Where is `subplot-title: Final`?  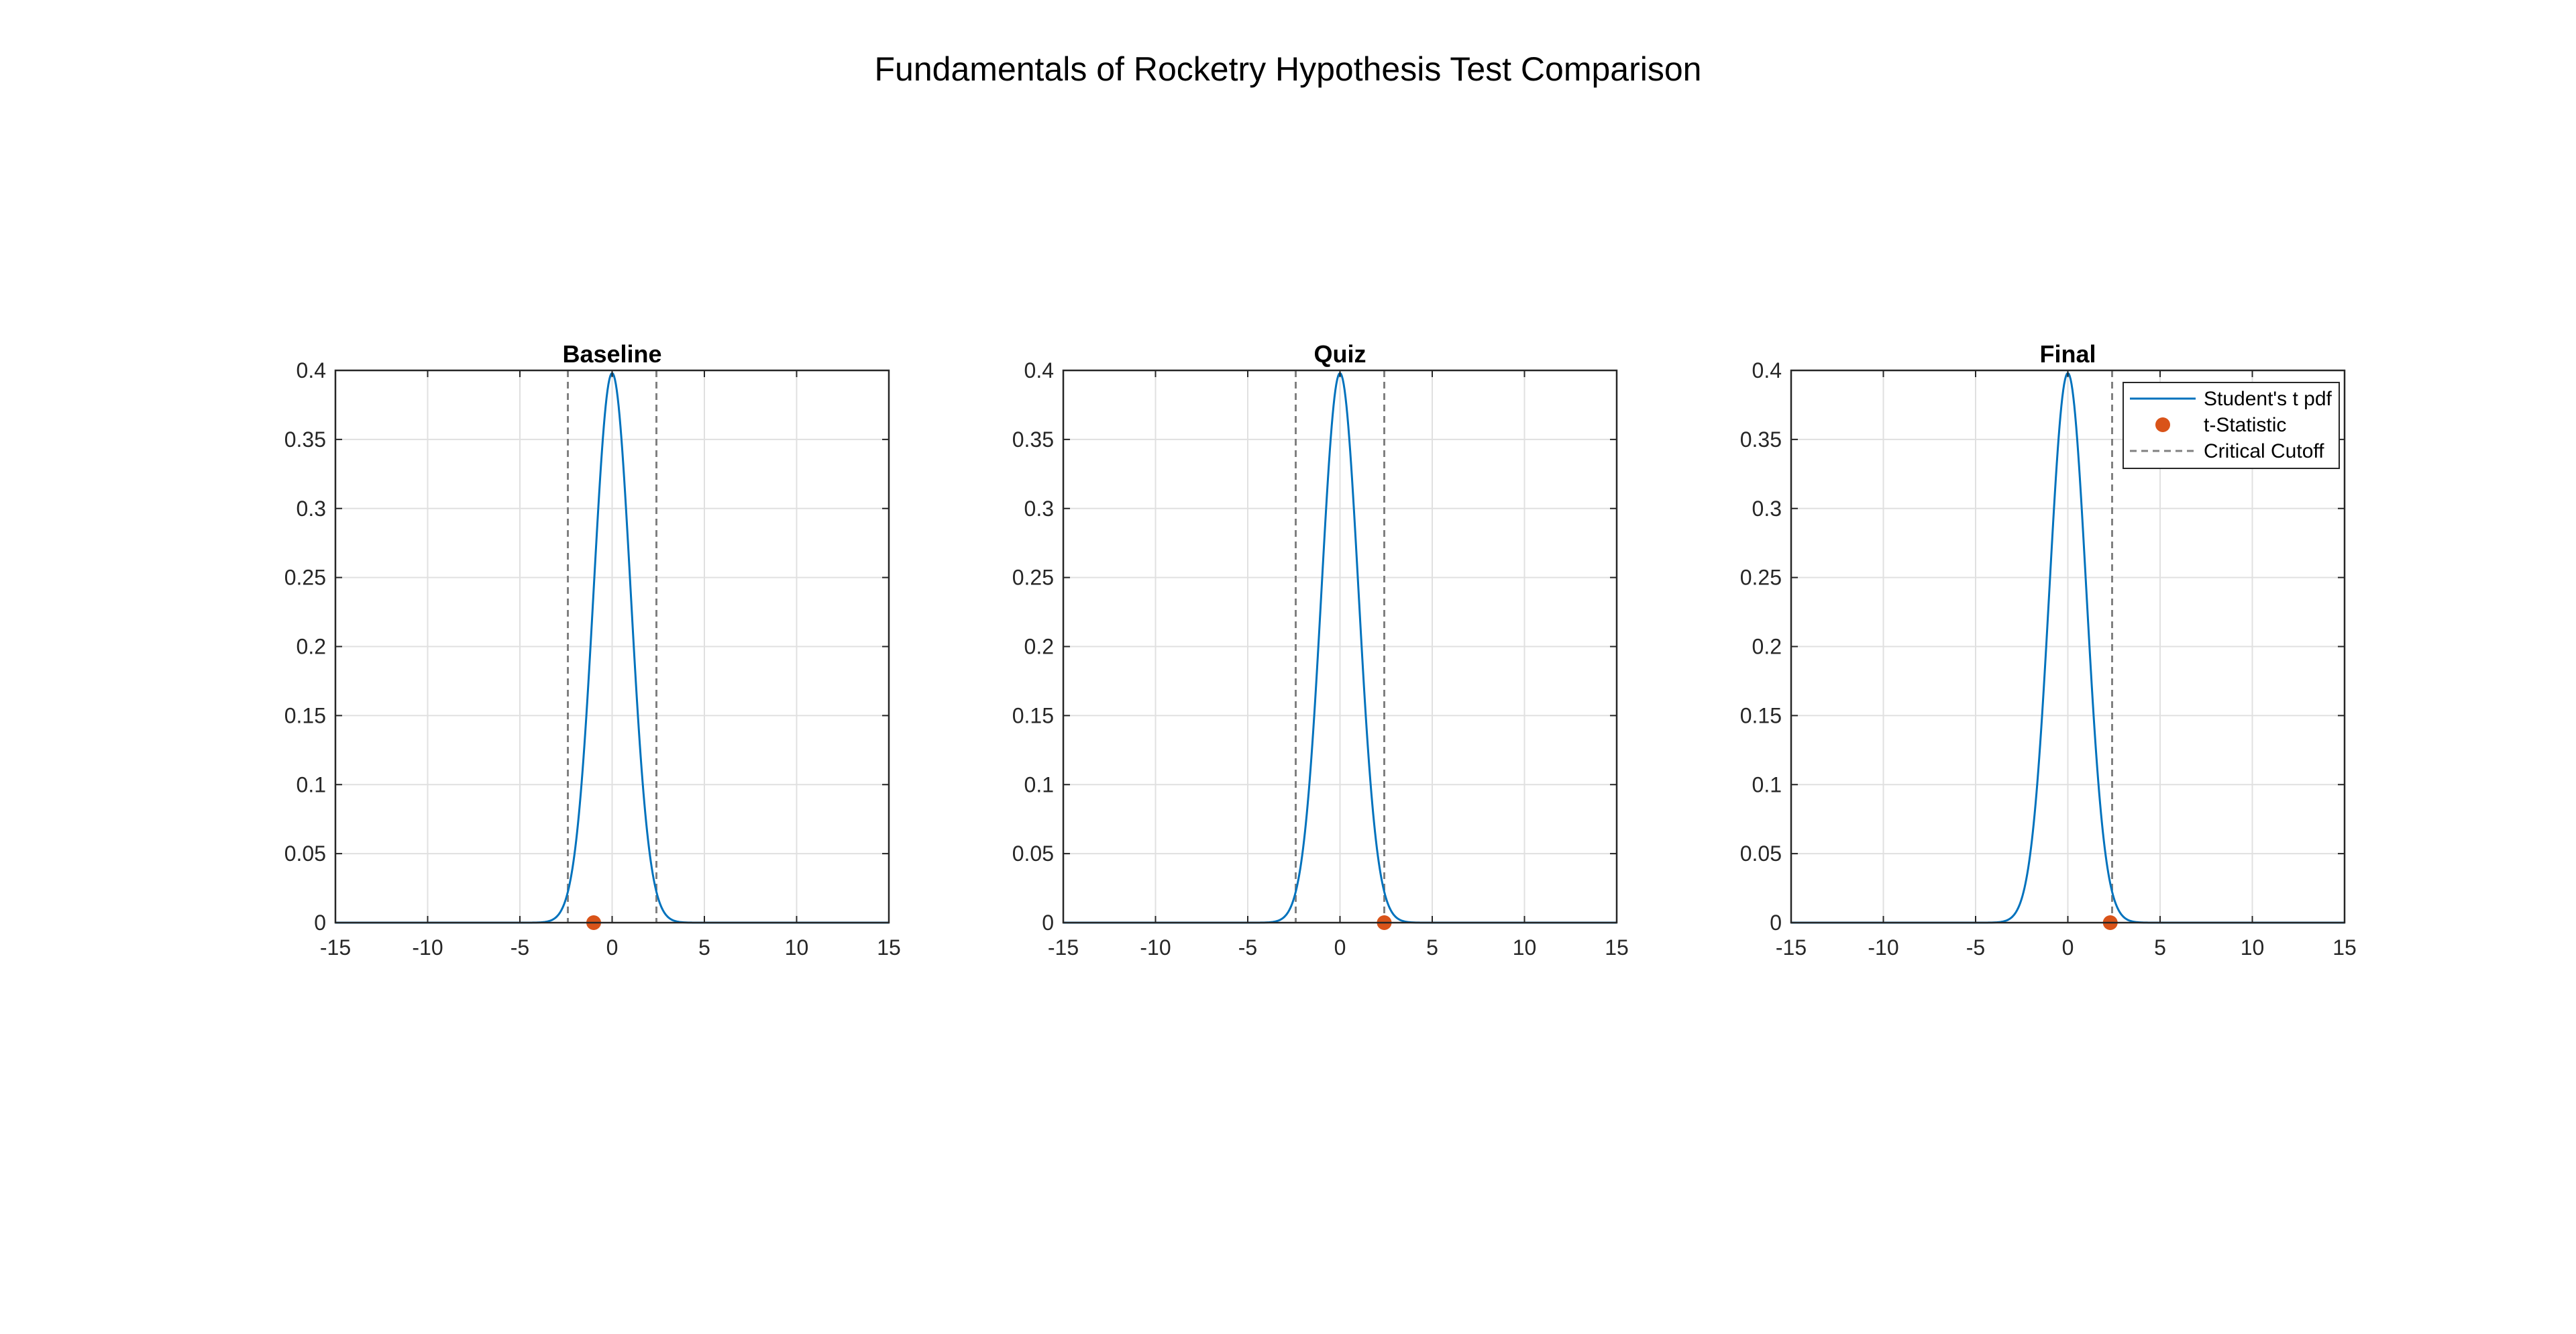 subplot-title: Final is located at coordinates (2067, 354).